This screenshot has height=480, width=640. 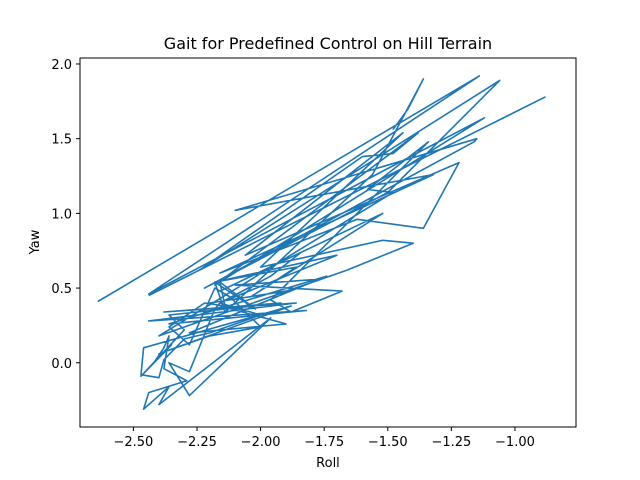 What do you see at coordinates (324, 442) in the screenshot?
I see `x-tick-label: −1.75` at bounding box center [324, 442].